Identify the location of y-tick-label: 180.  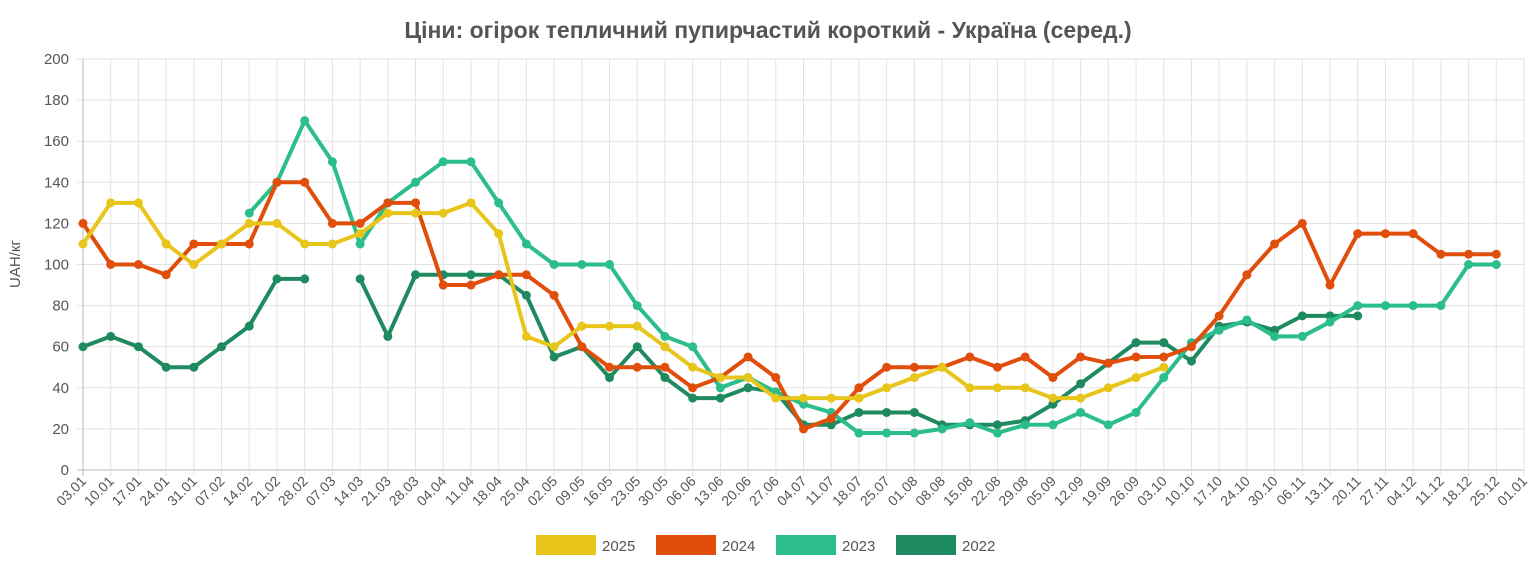
(56, 100).